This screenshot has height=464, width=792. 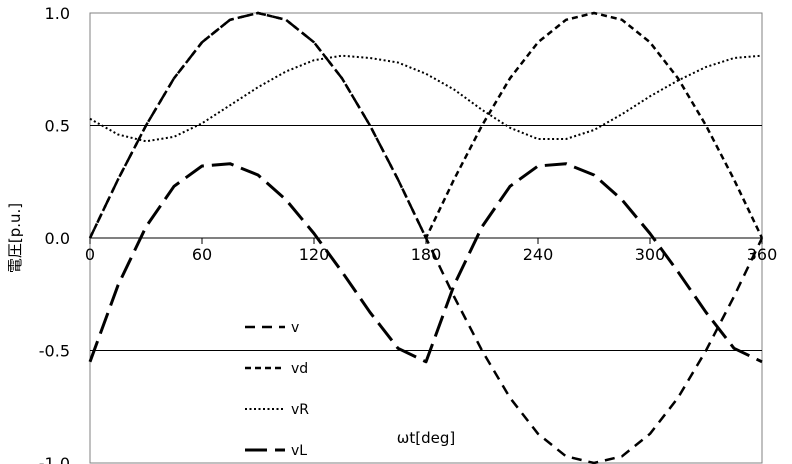 What do you see at coordinates (90, 254) in the screenshot?
I see `x-tick-label: 0` at bounding box center [90, 254].